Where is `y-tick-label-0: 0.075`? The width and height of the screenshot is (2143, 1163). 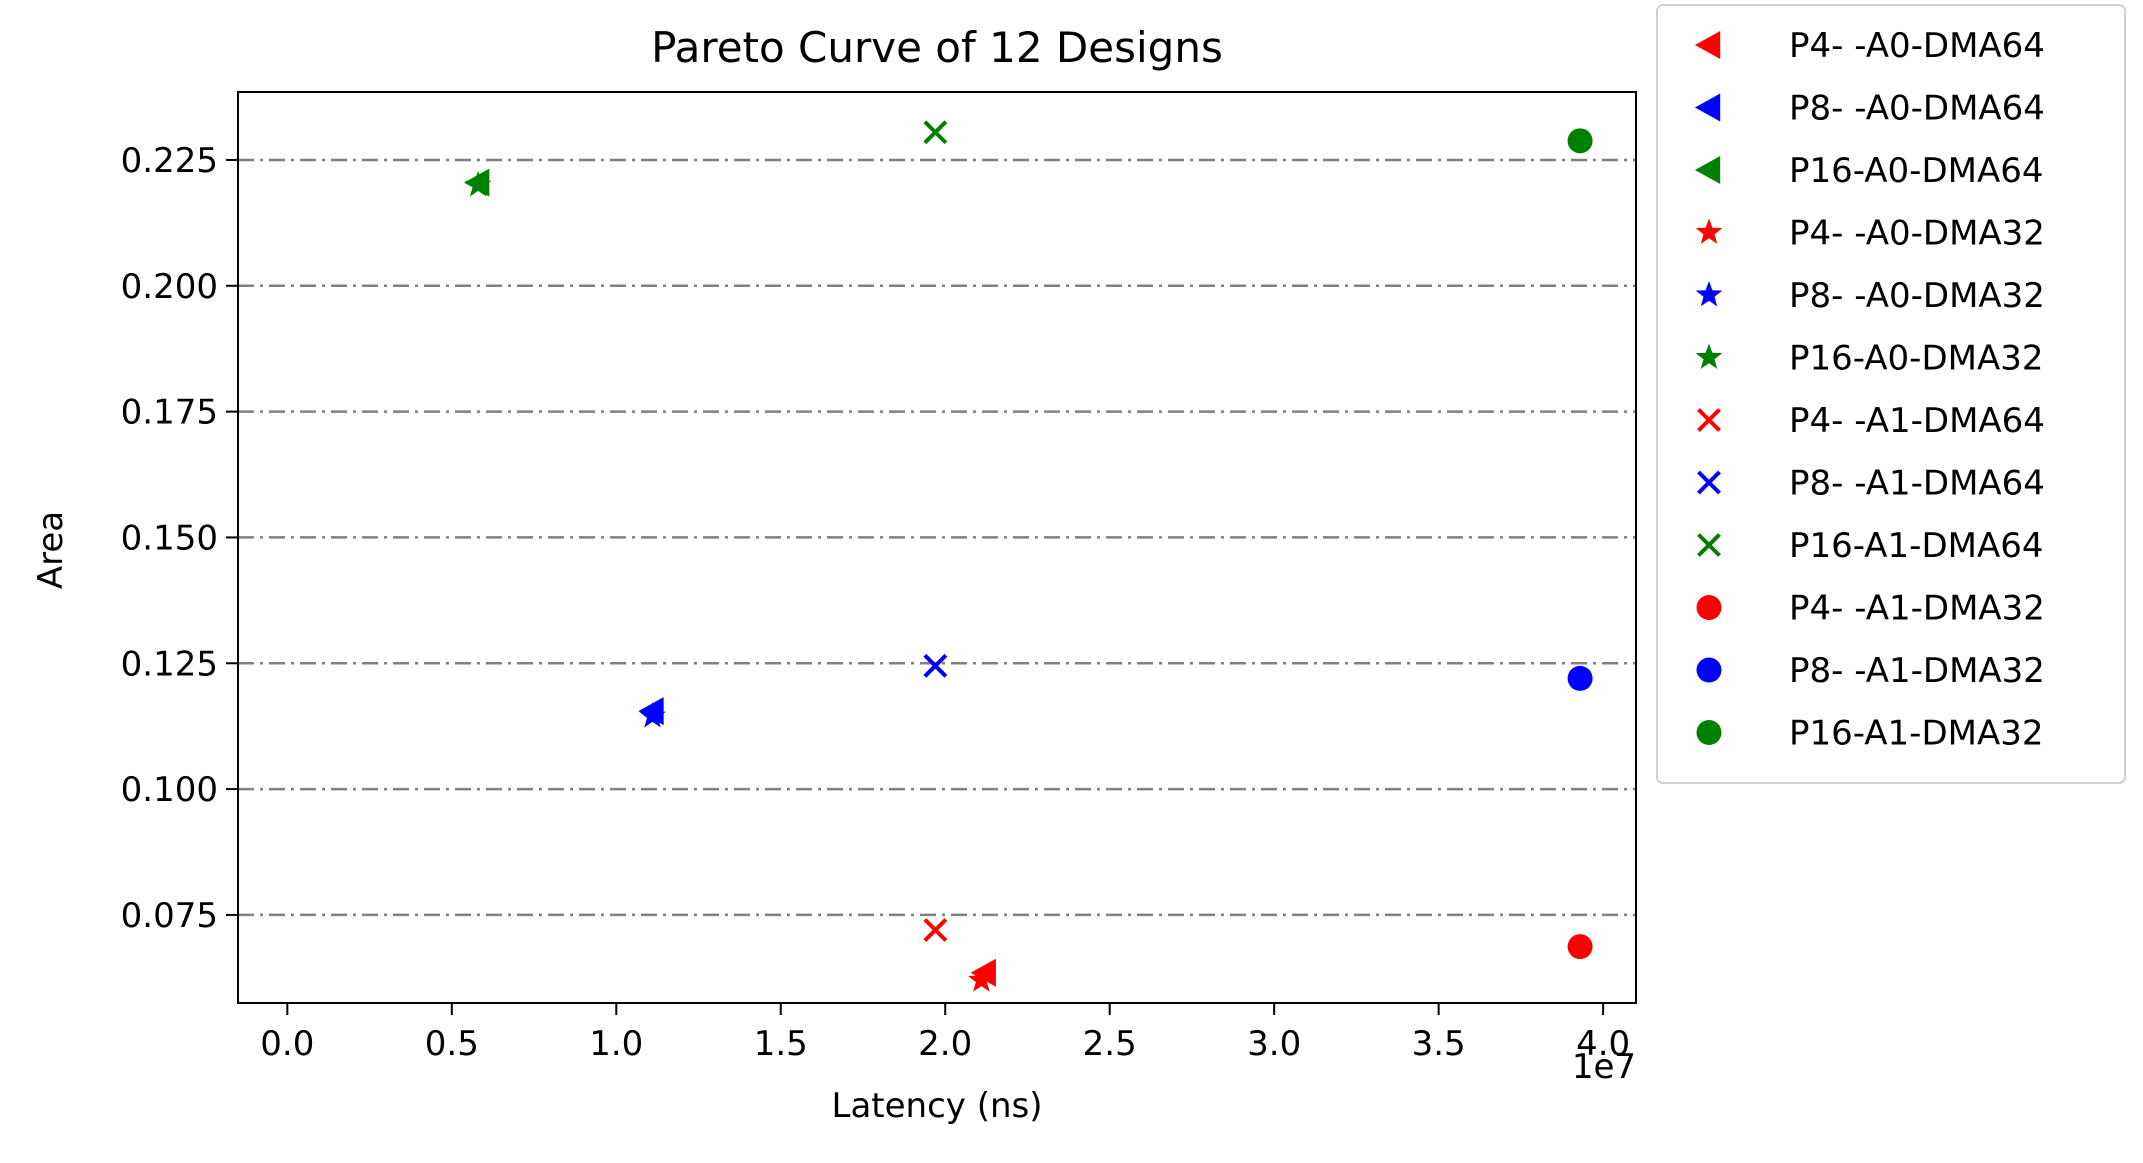
y-tick-label-0: 0.075 is located at coordinates (169, 916).